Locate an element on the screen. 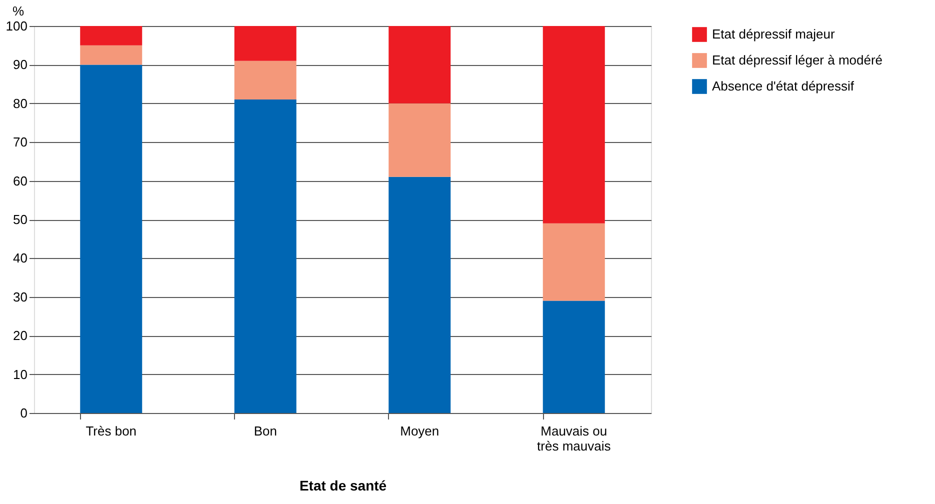 The image size is (935, 504). y-axis-title: % is located at coordinates (18, 11).